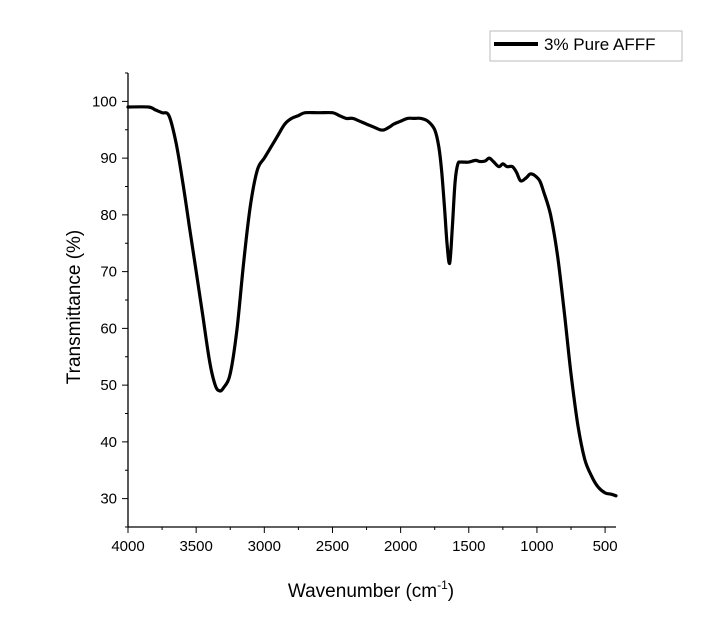 This screenshot has height=633, width=715. I want to click on y-tick-label: 100, so click(104, 101).